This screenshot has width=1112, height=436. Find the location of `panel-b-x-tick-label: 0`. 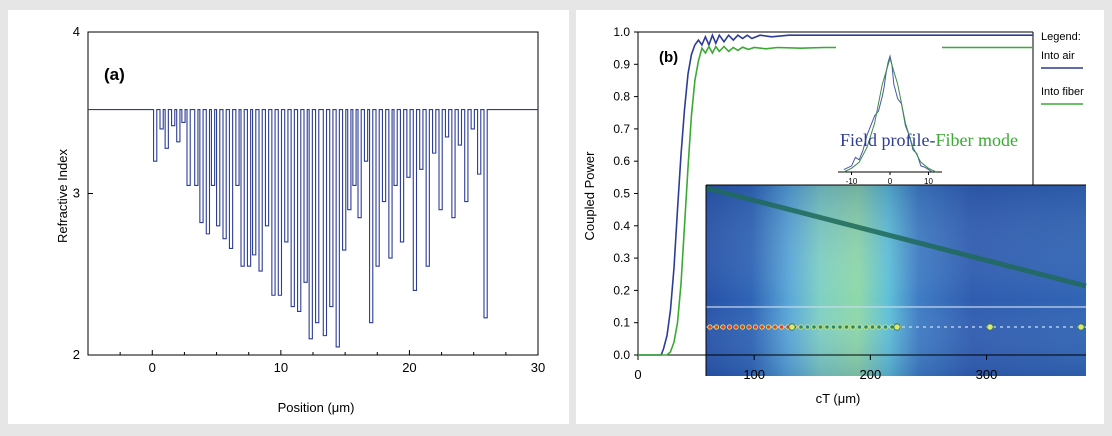

panel-b-x-tick-label: 0 is located at coordinates (637, 374).